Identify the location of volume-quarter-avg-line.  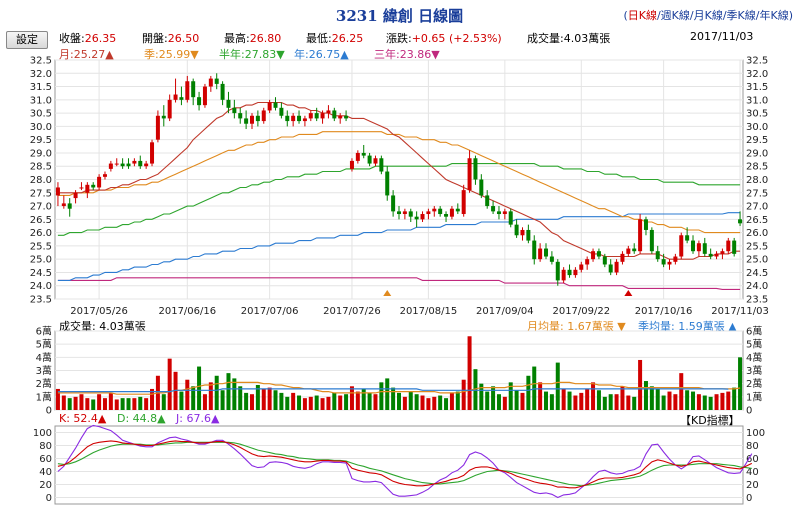
(393, 390).